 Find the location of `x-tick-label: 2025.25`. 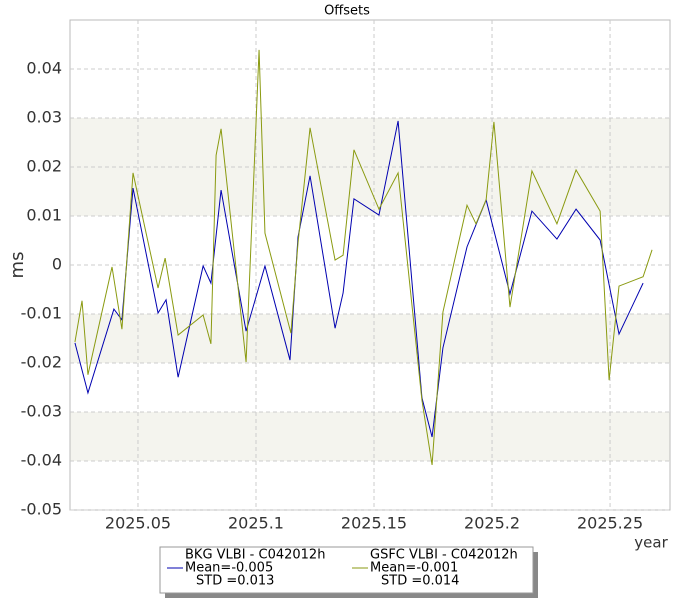

x-tick-label: 2025.25 is located at coordinates (610, 523).